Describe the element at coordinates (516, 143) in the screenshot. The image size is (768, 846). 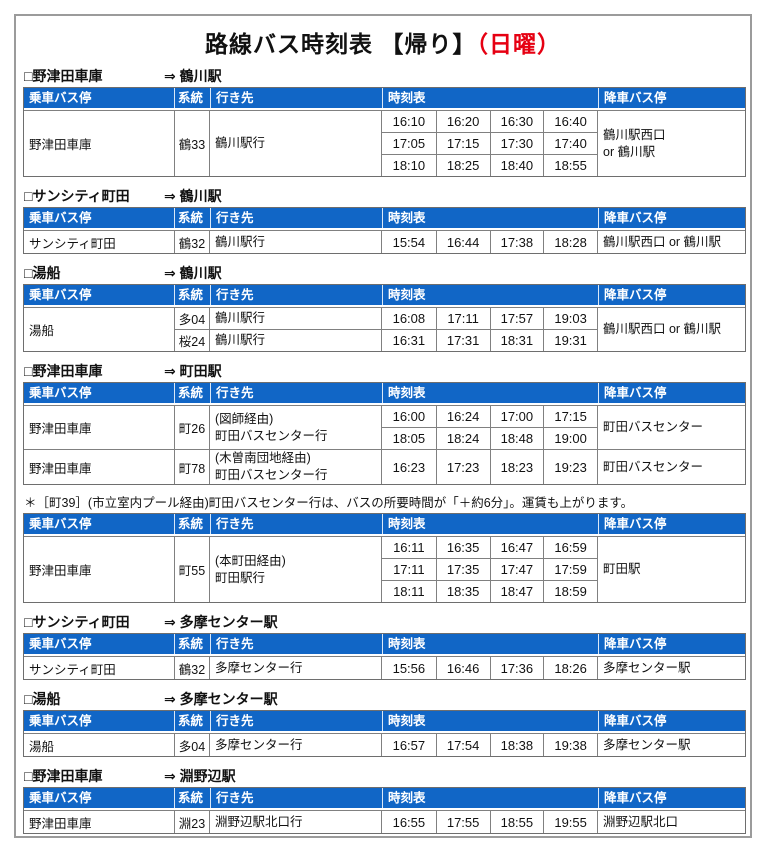
I see `time-cell: 17:30` at that location.